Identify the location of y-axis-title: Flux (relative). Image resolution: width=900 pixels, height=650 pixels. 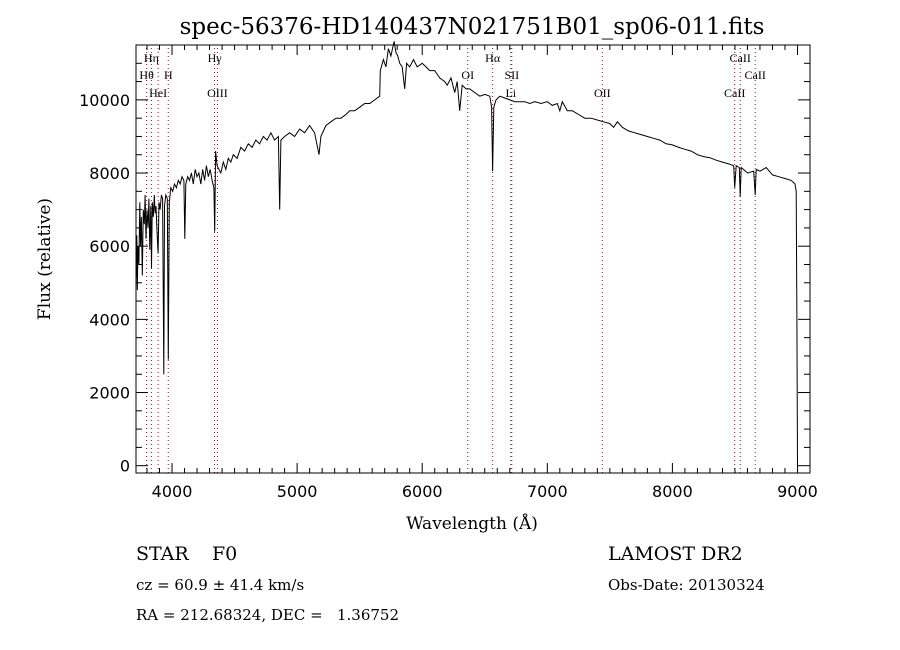
(45, 259).